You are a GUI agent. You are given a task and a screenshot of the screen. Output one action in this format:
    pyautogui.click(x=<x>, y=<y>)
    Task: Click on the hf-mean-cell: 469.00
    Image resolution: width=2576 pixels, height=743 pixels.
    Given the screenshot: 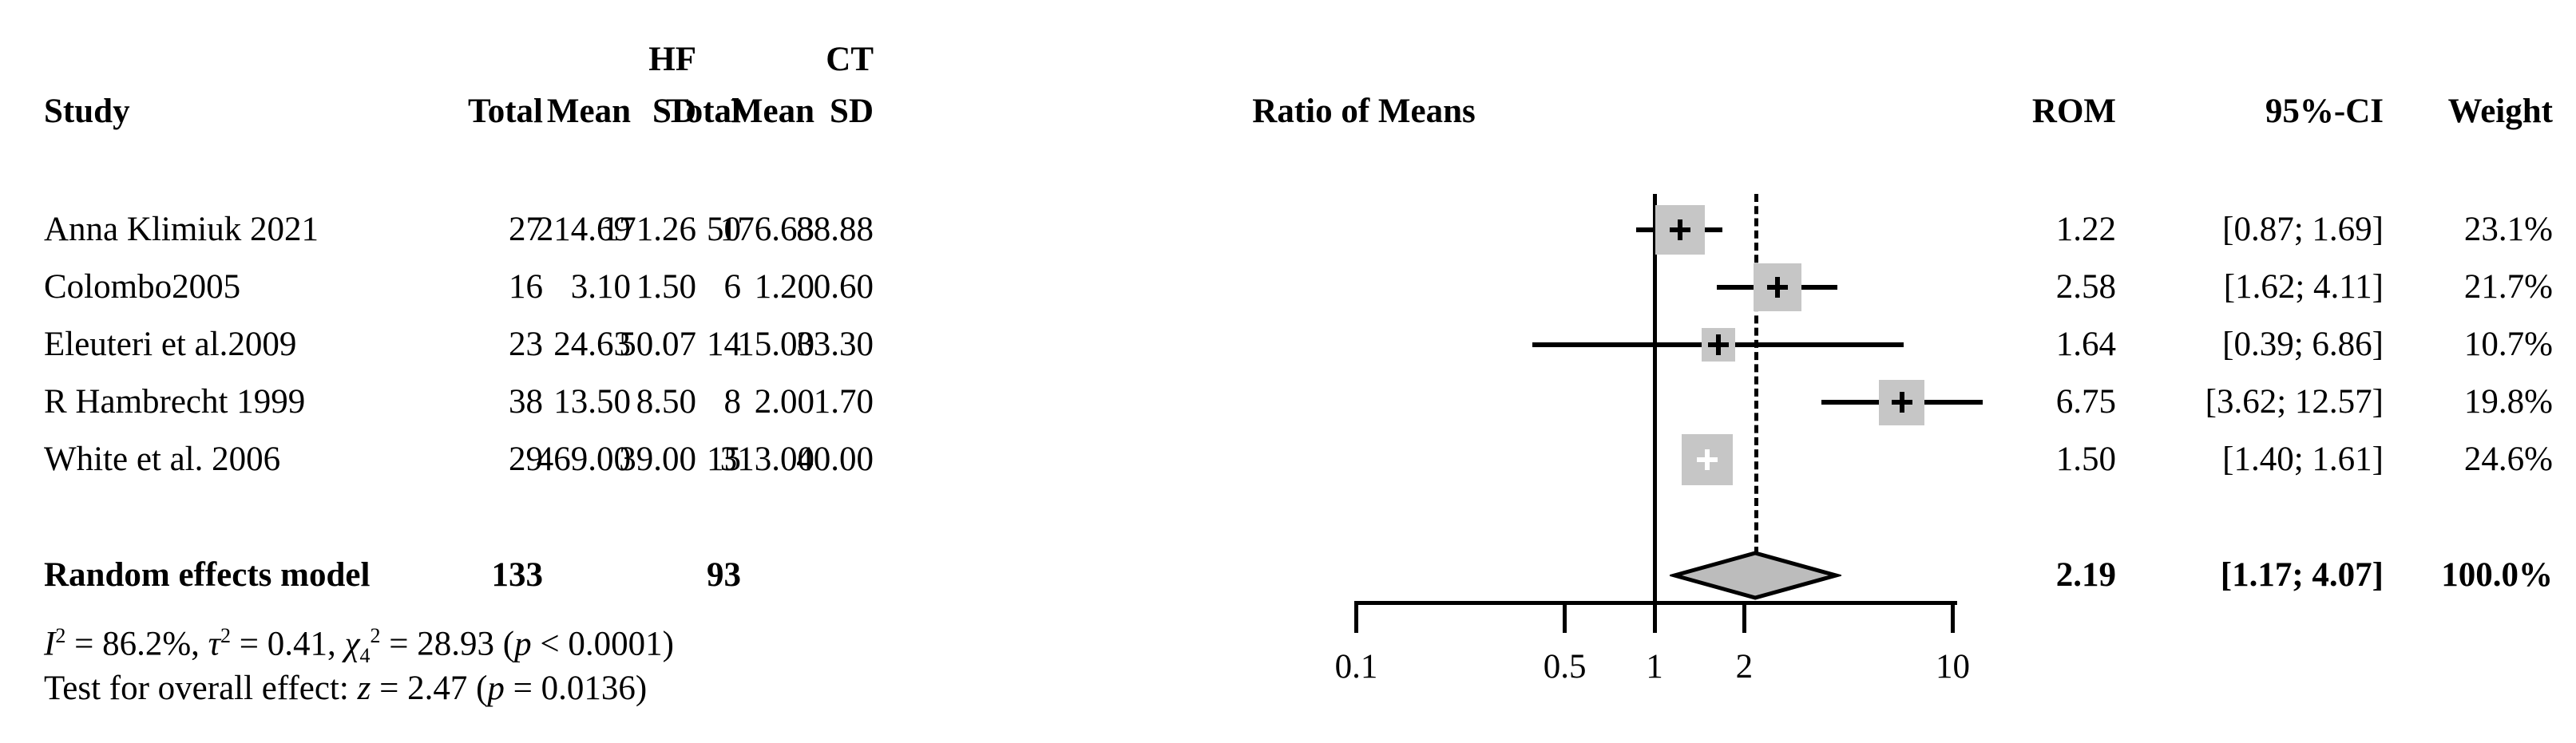 What is the action you would take?
    pyautogui.click(x=584, y=459)
    